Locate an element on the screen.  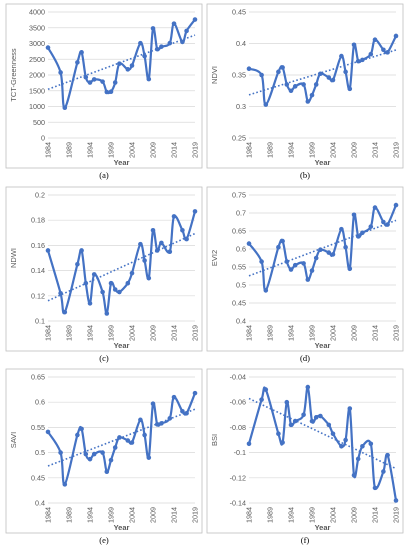
y-axis-title: TCT-Greenness is located at coordinates (13, 75).